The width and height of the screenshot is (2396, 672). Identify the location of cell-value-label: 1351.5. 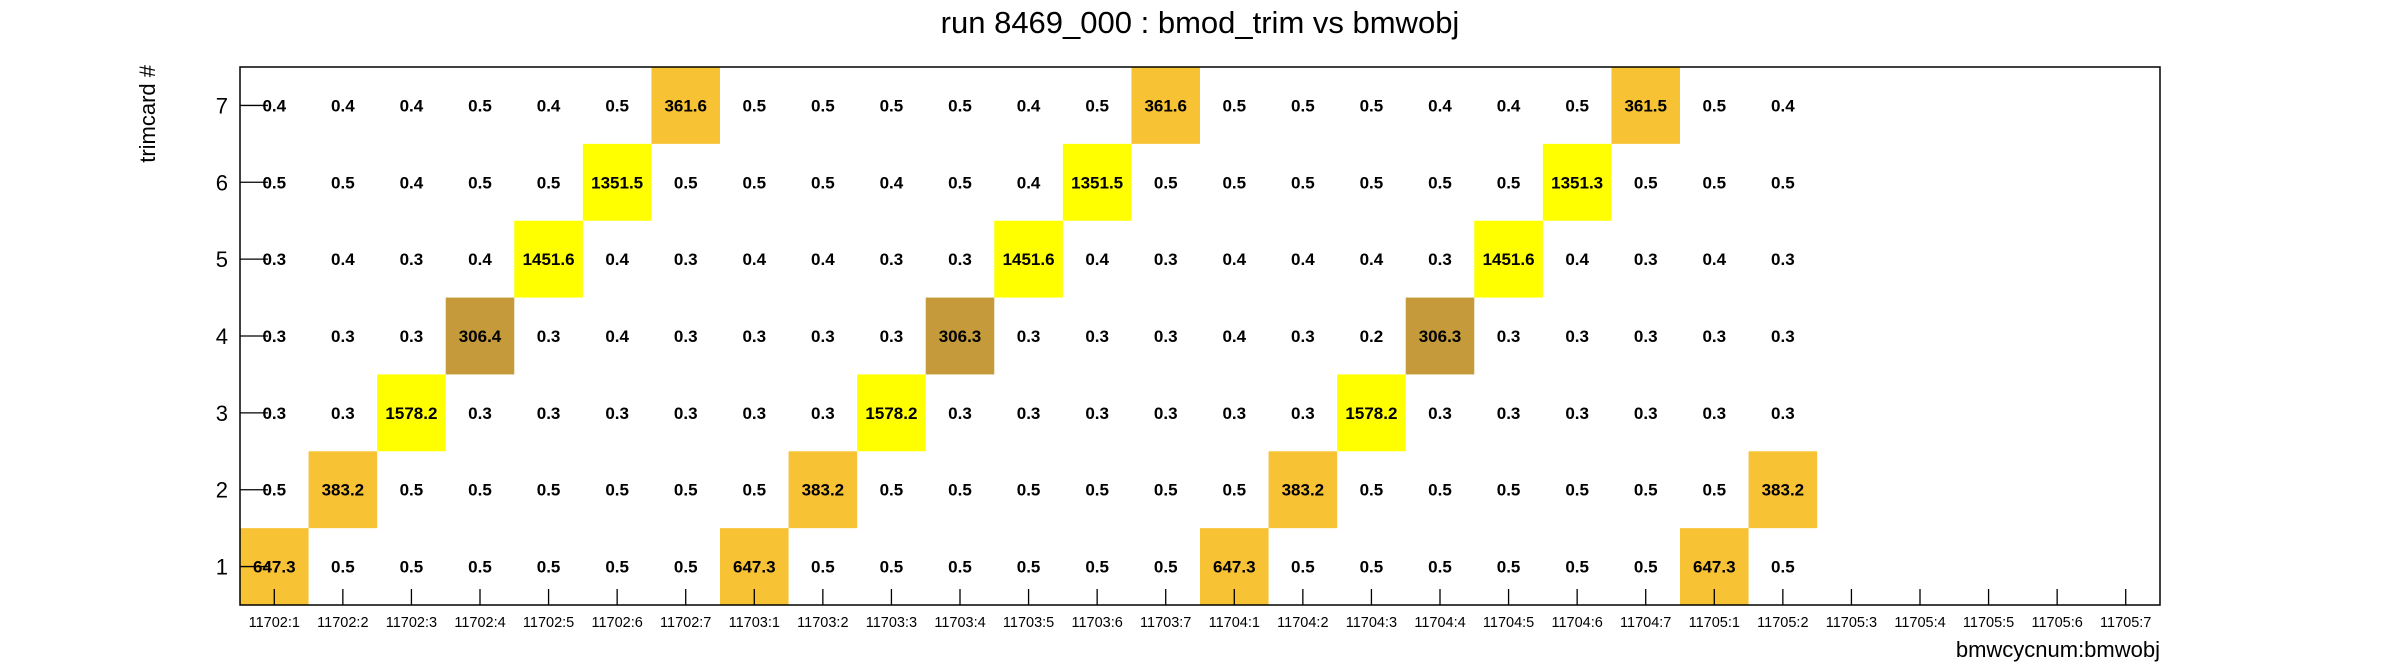
(617, 182).